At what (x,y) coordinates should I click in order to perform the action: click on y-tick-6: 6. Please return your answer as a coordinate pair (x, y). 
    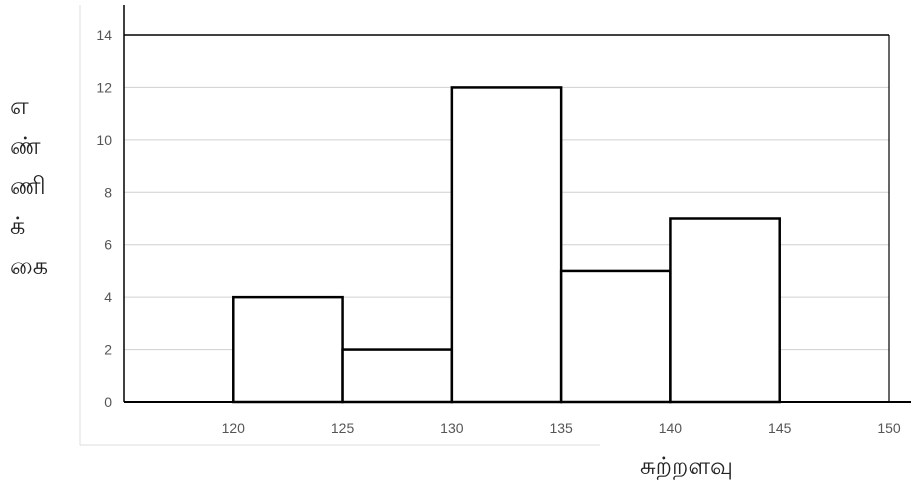
    Looking at the image, I should click on (108, 245).